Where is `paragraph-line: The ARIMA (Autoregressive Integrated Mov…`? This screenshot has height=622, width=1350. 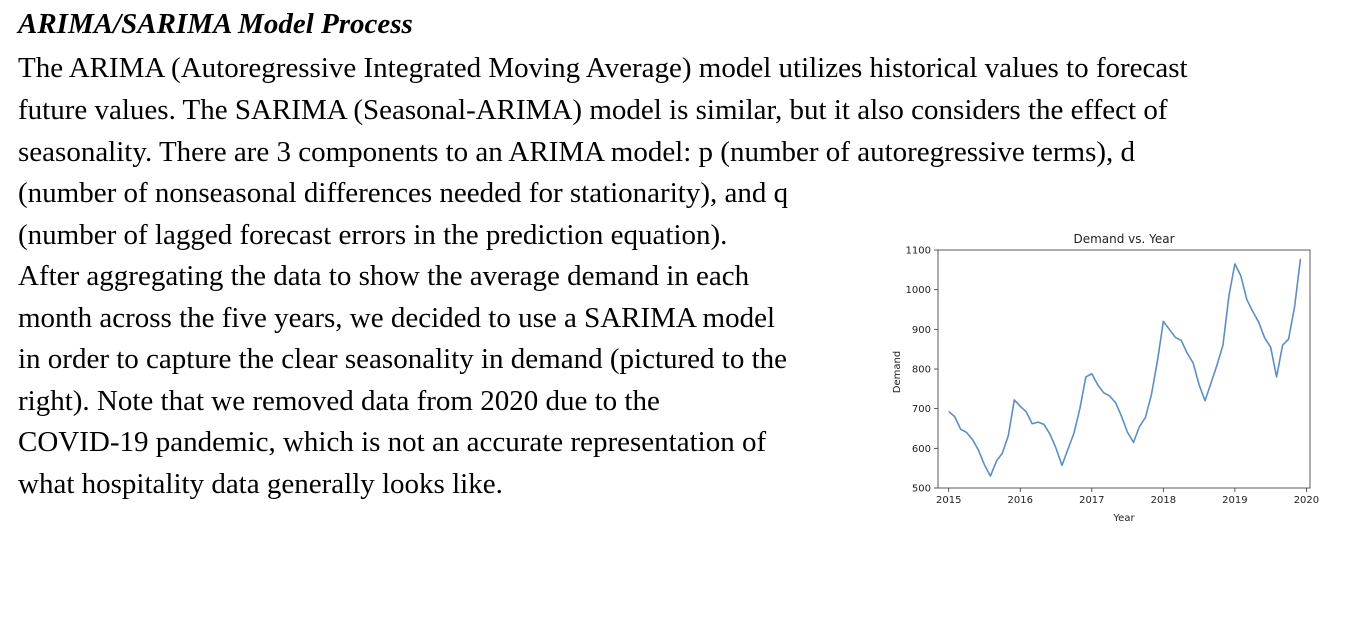 paragraph-line: The ARIMA (Autoregressive Integrated Mov… is located at coordinates (603, 68).